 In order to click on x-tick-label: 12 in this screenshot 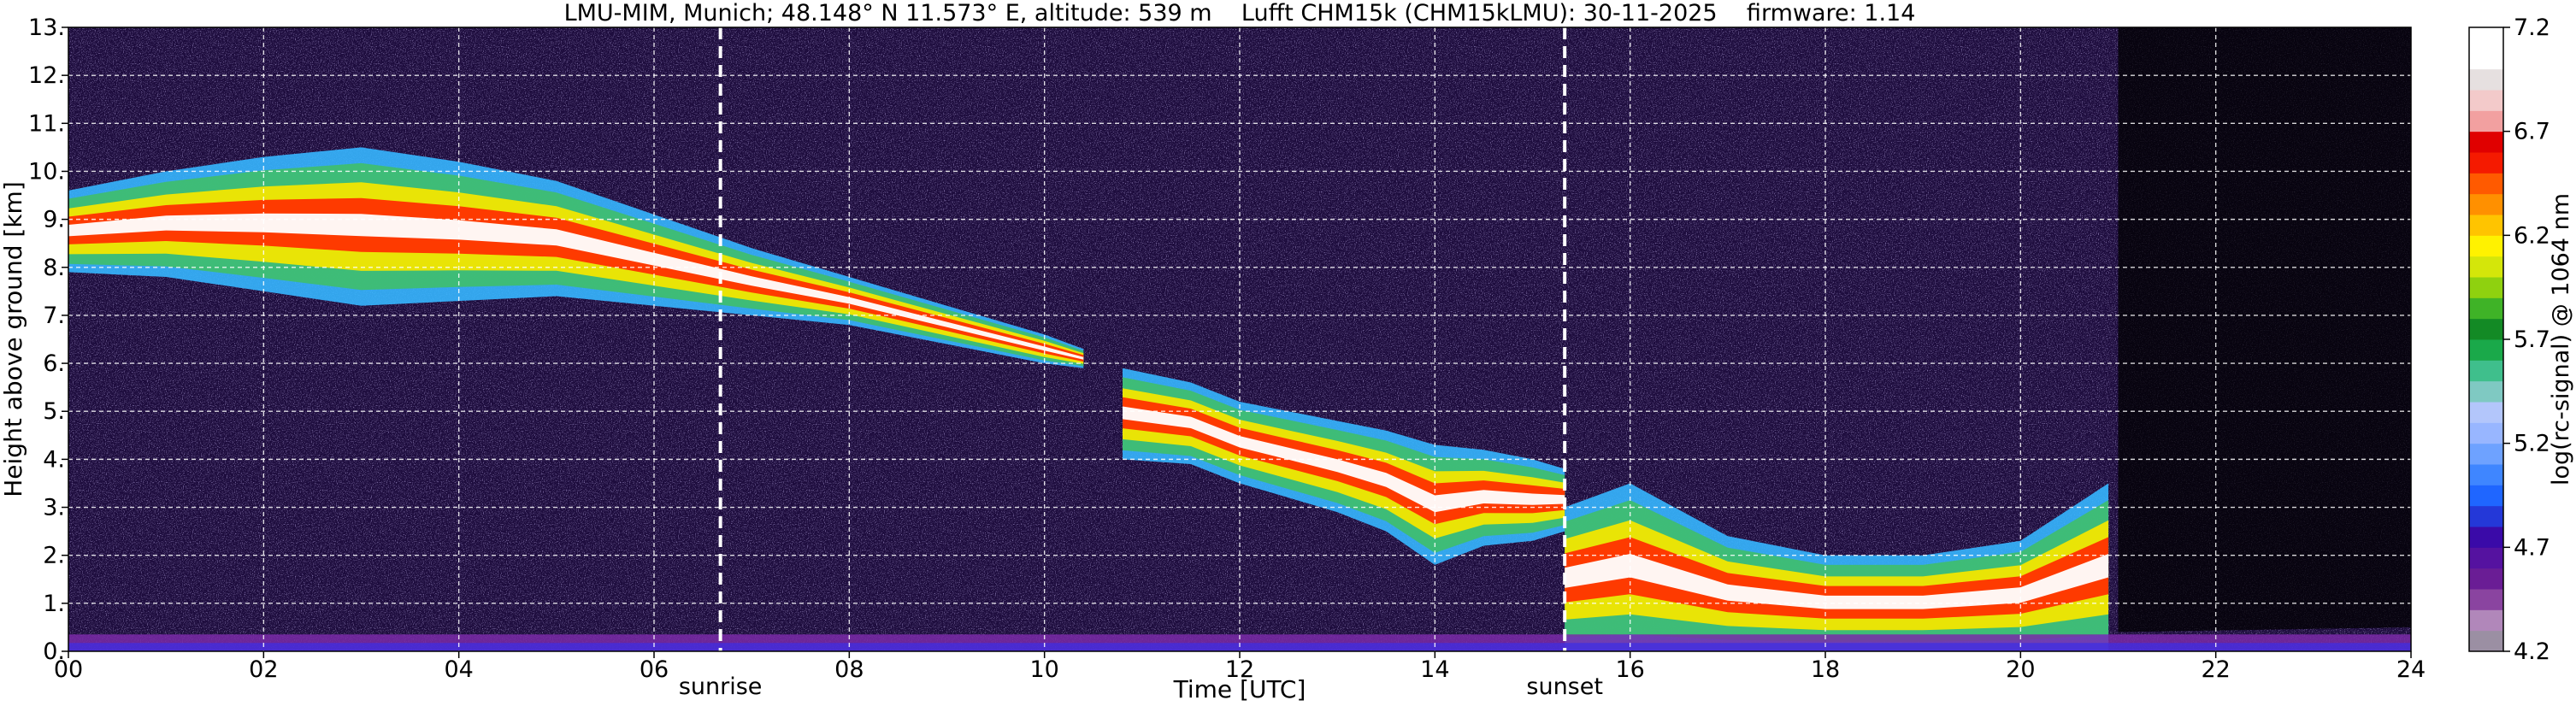, I will do `click(1239, 669)`.